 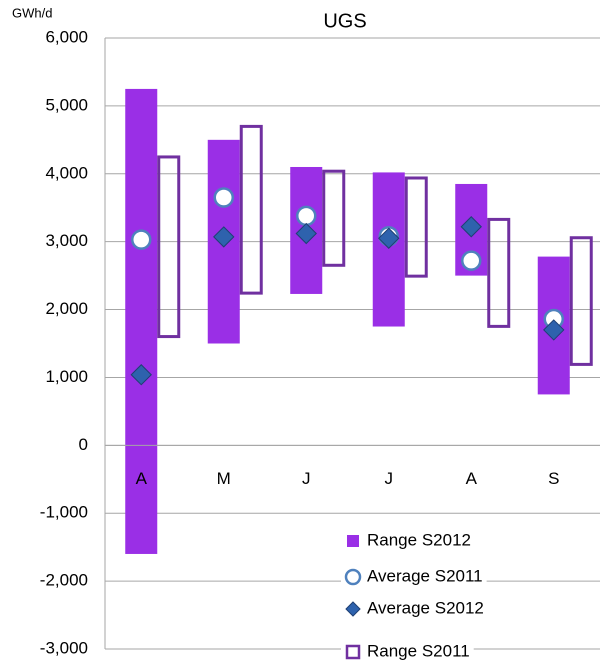 What do you see at coordinates (418, 650) in the screenshot?
I see `legend-label: Range S2011` at bounding box center [418, 650].